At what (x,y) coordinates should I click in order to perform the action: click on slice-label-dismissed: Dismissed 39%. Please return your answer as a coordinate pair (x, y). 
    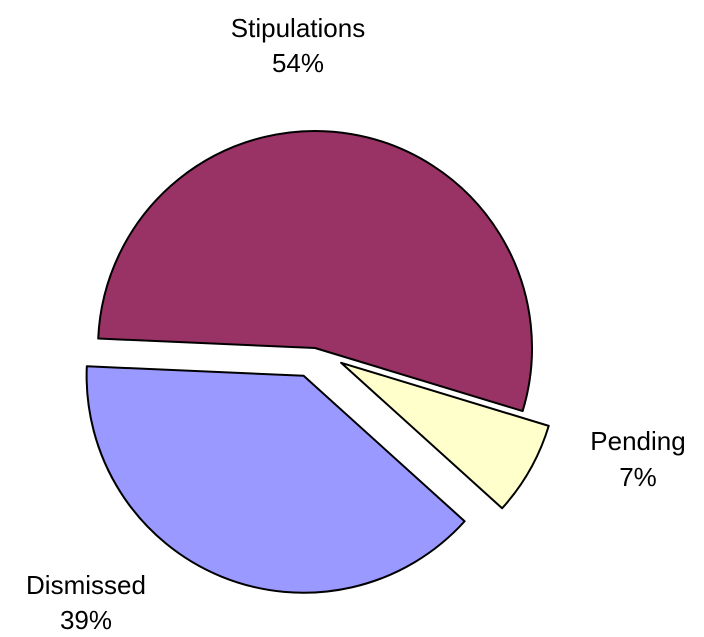
    Looking at the image, I should click on (86, 602).